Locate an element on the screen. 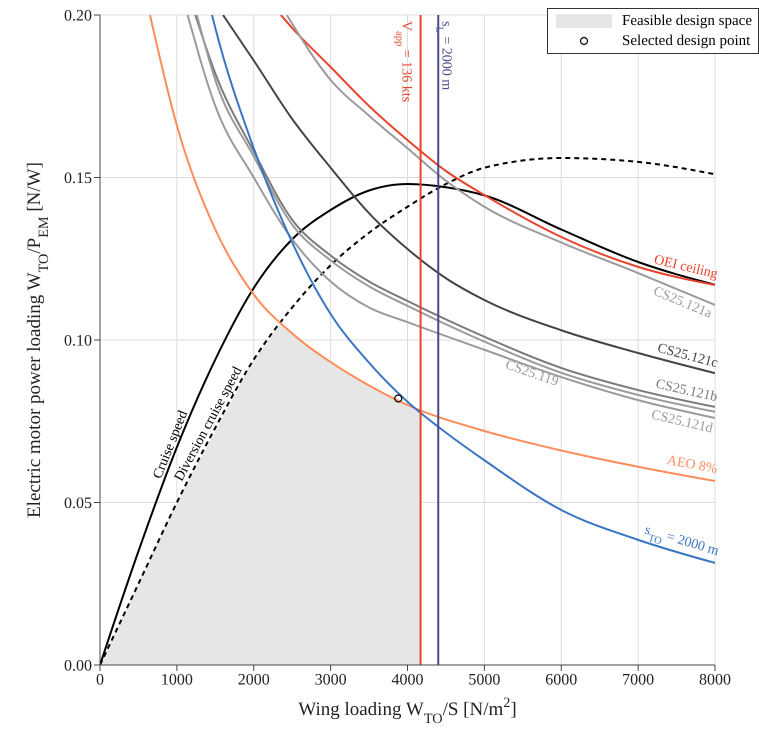  x-tick-label: 5000 is located at coordinates (484, 679).